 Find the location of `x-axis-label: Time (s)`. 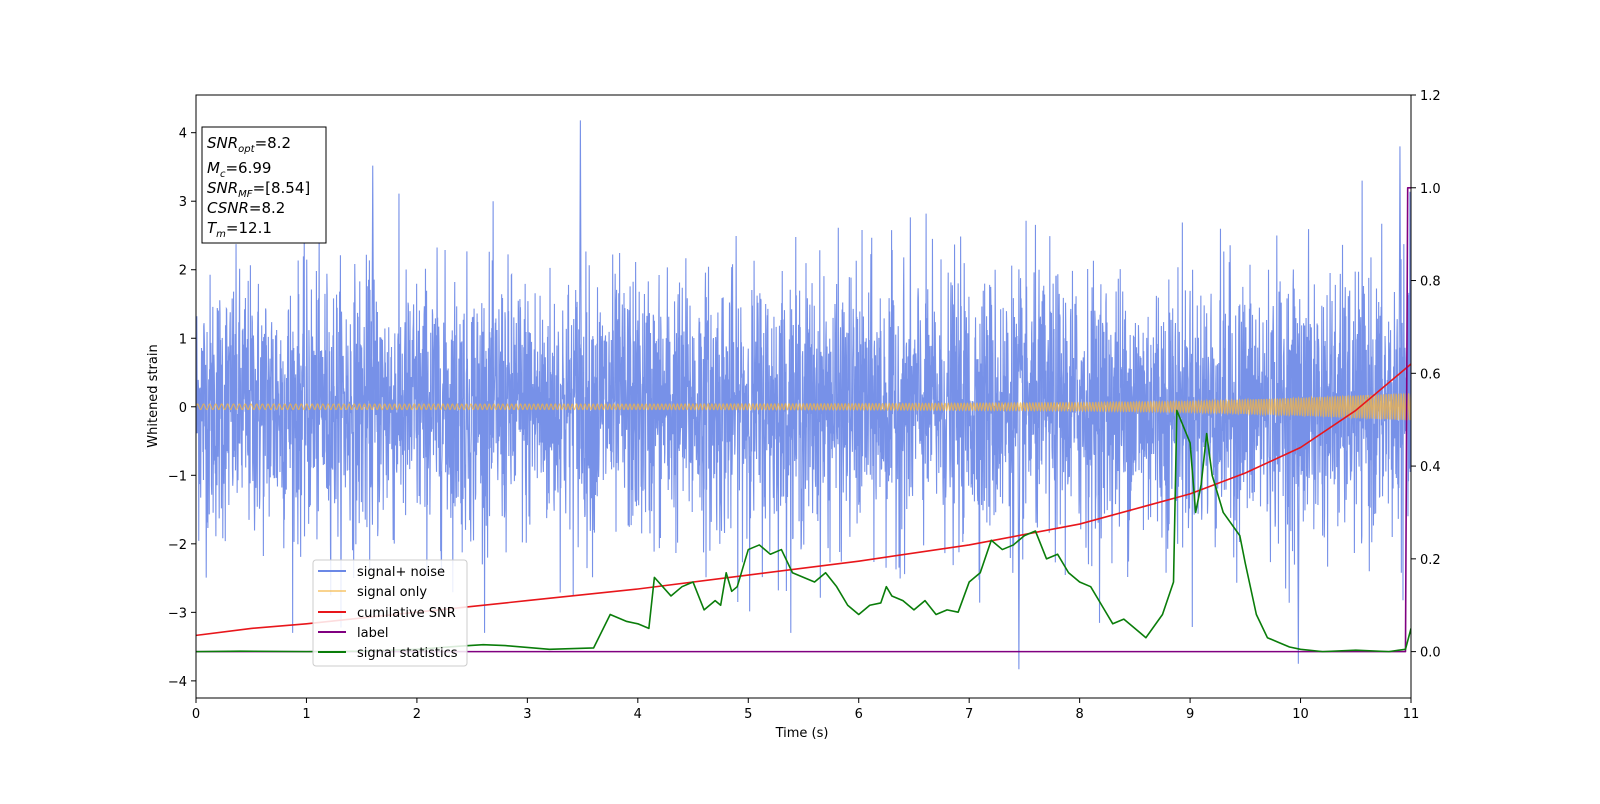

x-axis-label: Time (s) is located at coordinates (802, 733).